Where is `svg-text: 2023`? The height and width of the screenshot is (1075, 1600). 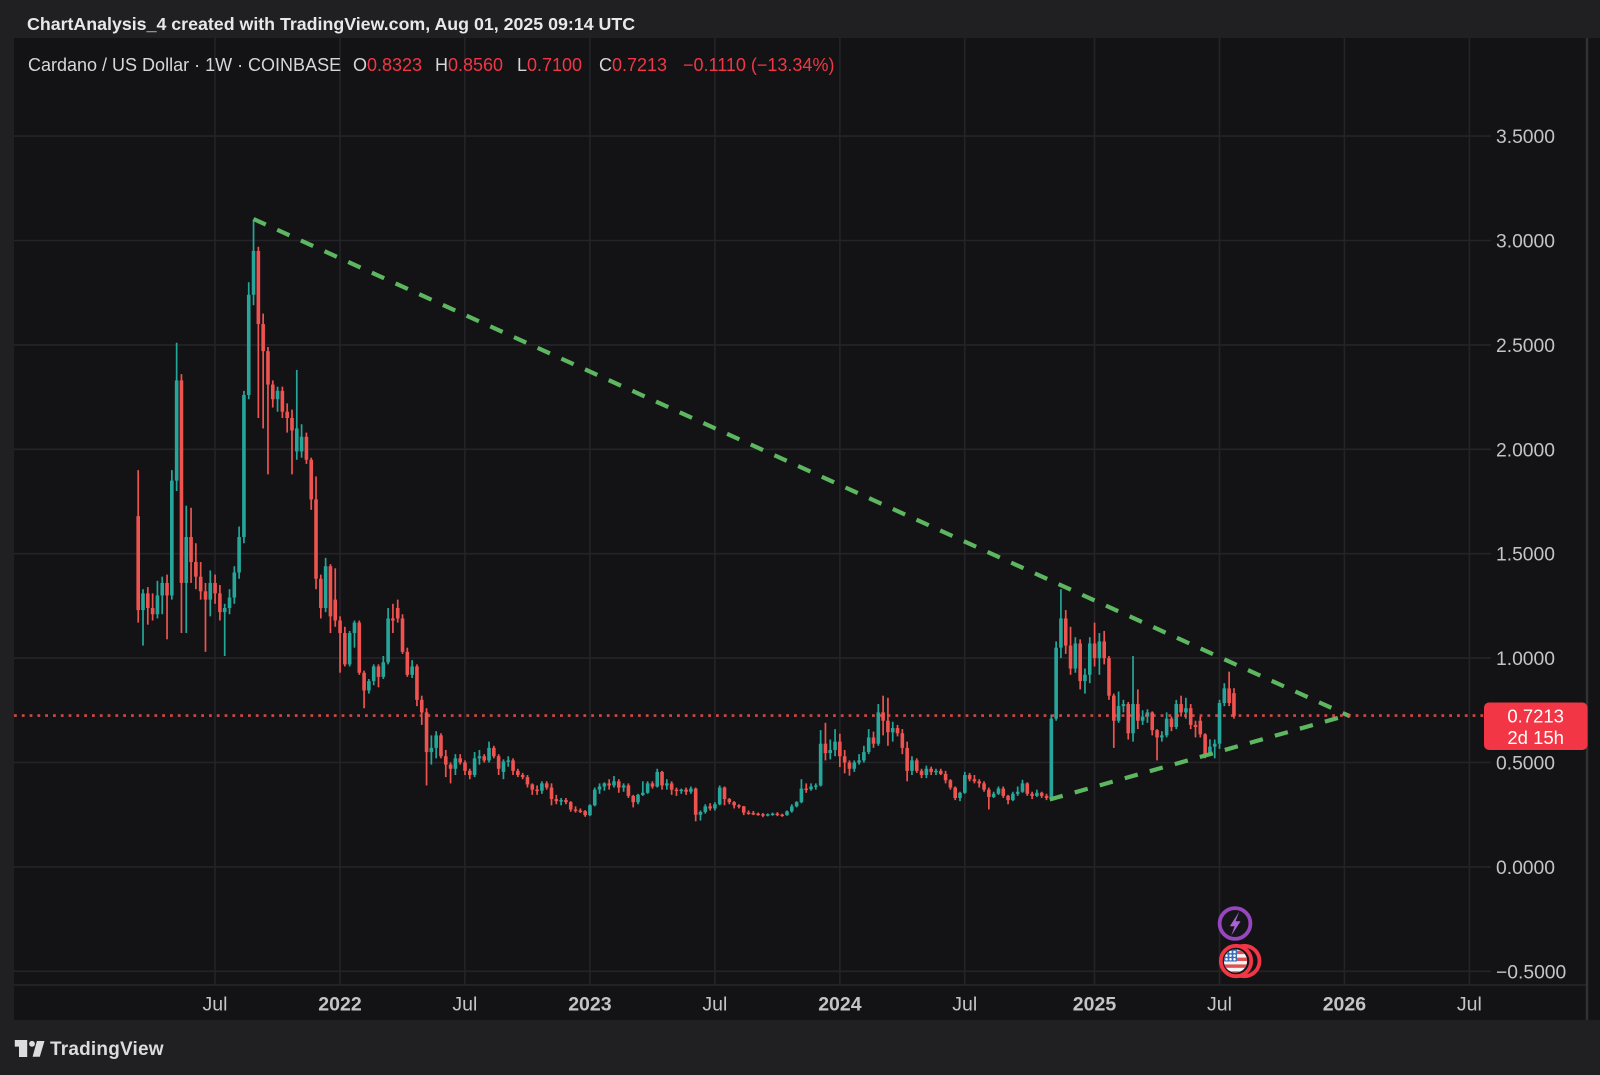 svg-text: 2023 is located at coordinates (590, 1005).